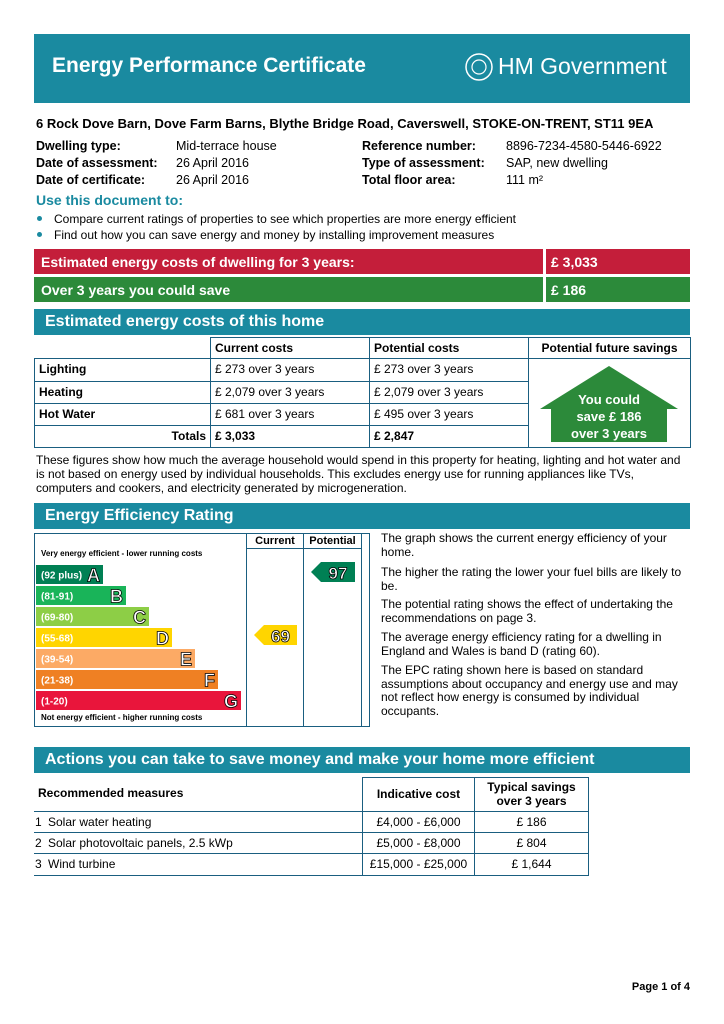  What do you see at coordinates (38, 822) in the screenshot?
I see `row-number: 1` at bounding box center [38, 822].